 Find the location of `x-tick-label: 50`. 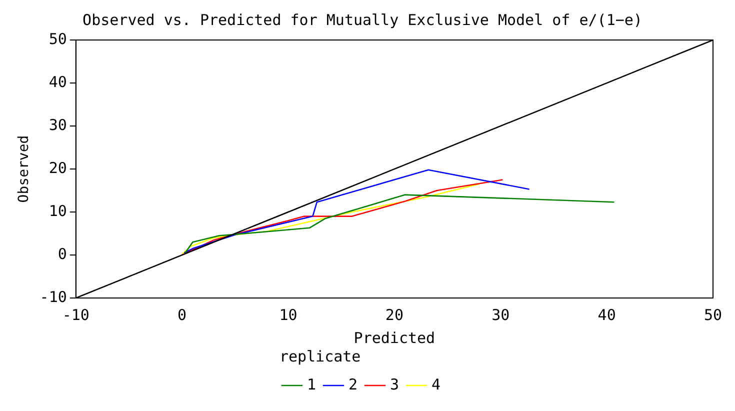

x-tick-label: 50 is located at coordinates (713, 315).